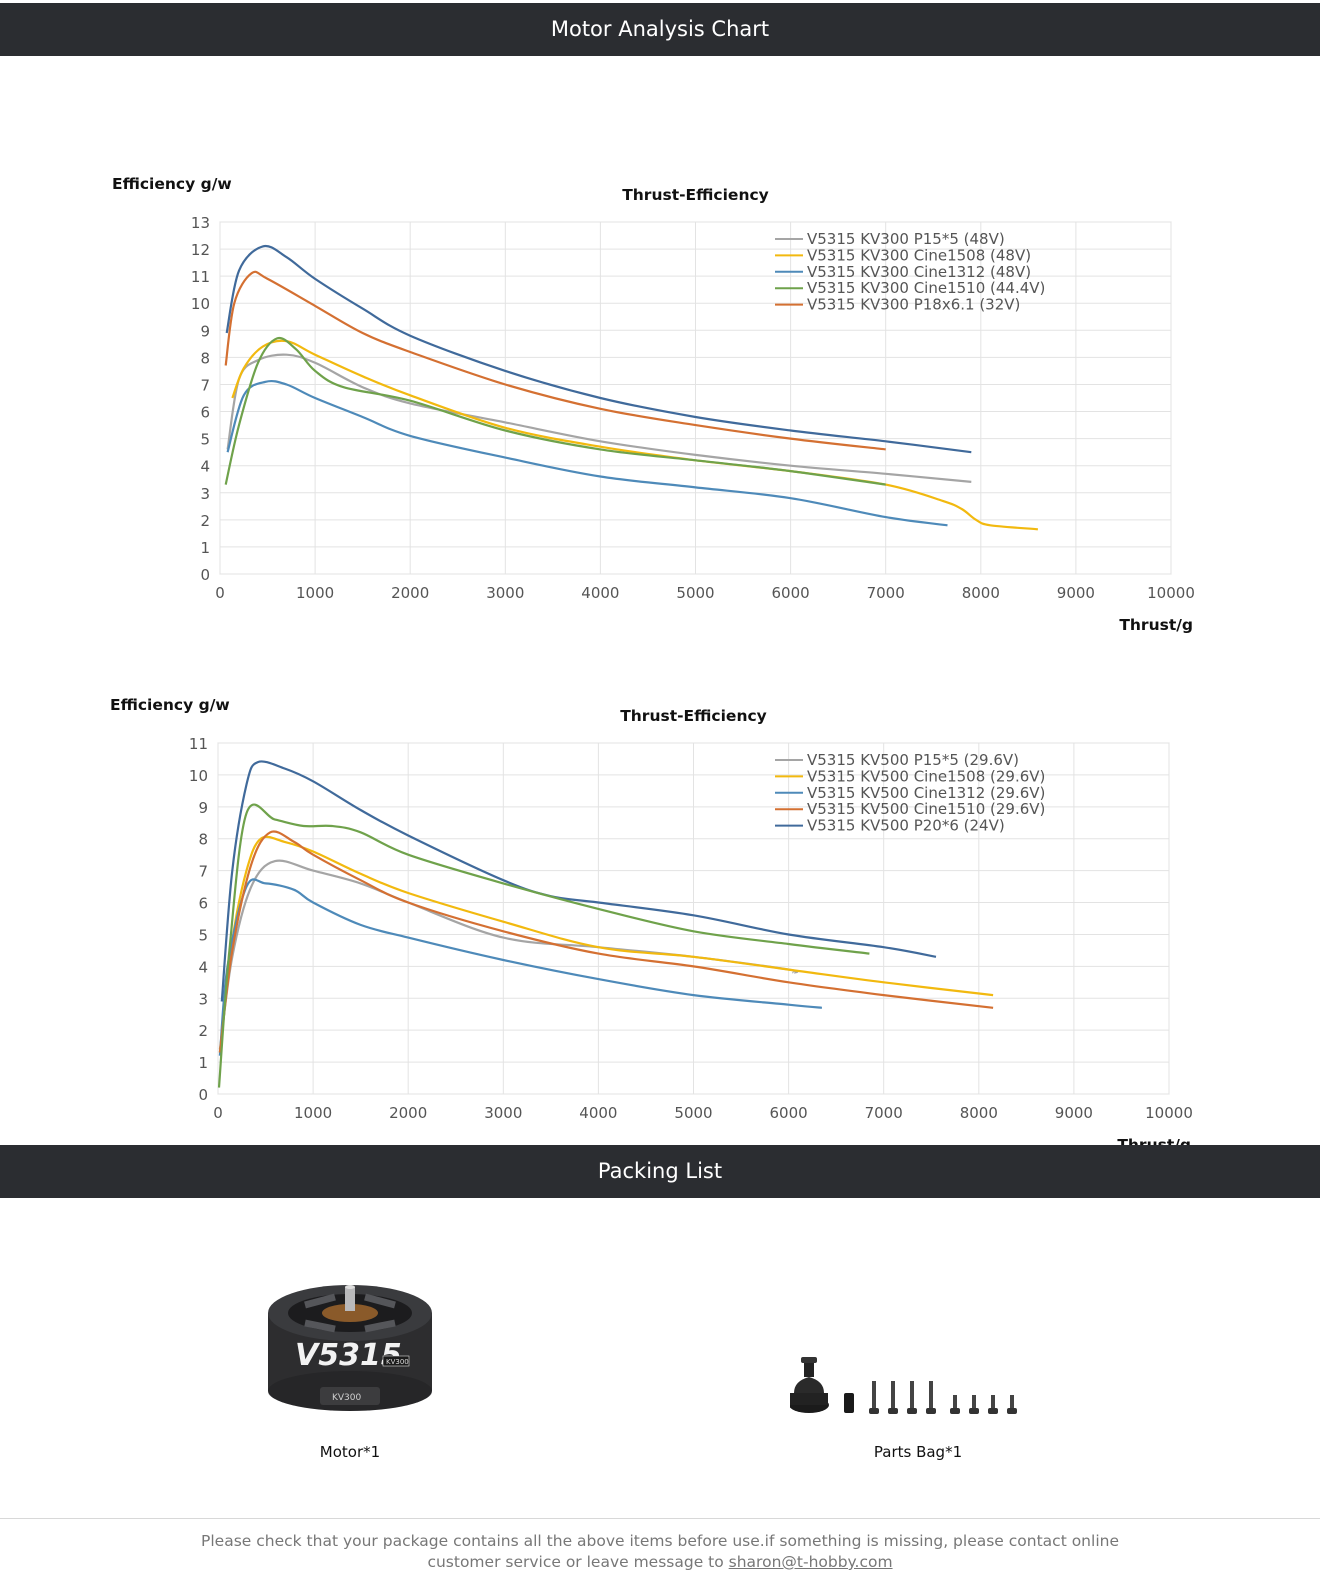  Describe the element at coordinates (849, 1403) in the screenshot. I see `spacer-icon` at that location.